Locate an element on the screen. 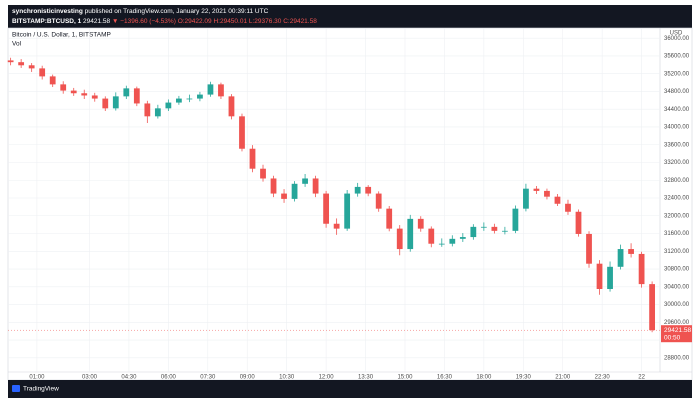  x-tick-label: 16:30 is located at coordinates (445, 378).